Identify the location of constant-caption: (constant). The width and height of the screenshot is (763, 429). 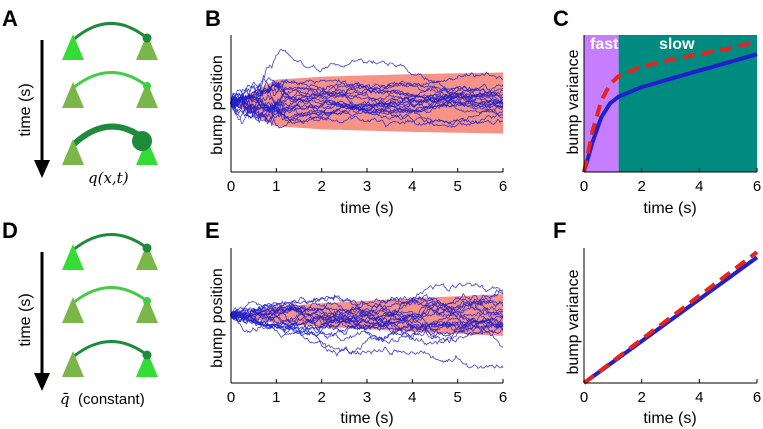
(111, 399).